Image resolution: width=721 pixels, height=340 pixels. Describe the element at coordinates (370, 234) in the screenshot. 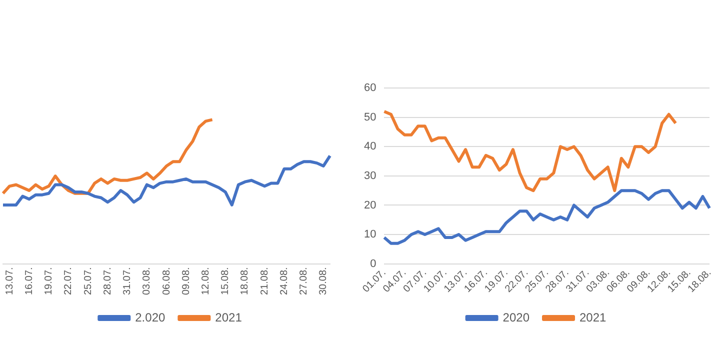

I see `y-tick-label: 10` at that location.